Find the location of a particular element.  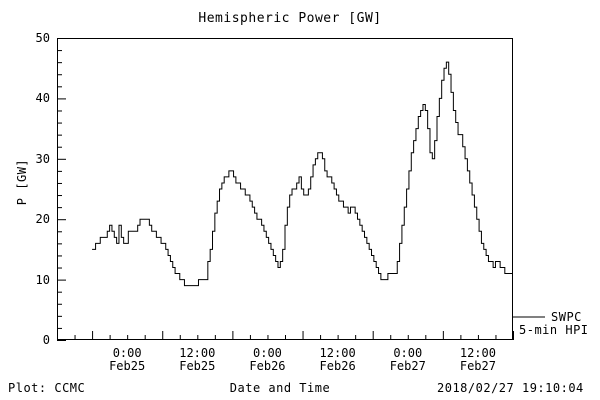

legend-line-sample is located at coordinates (529, 317).